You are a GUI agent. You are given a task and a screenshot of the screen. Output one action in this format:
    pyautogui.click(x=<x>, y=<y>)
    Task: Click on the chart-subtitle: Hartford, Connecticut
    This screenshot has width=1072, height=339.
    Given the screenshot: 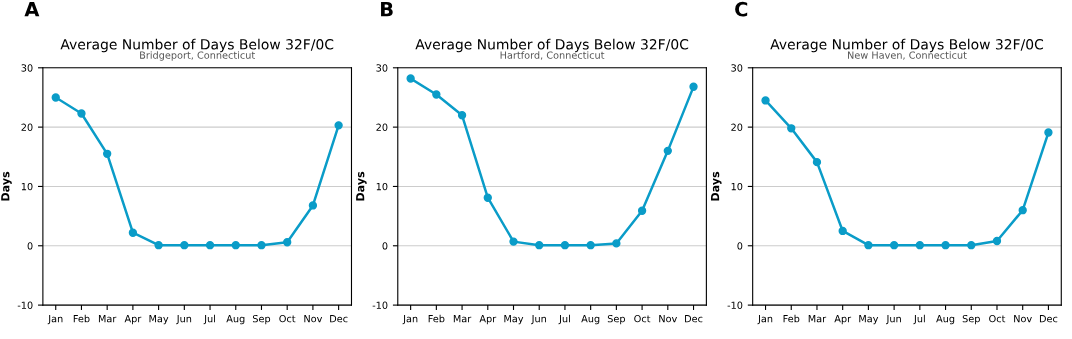 What is the action you would take?
    pyautogui.click(x=552, y=55)
    